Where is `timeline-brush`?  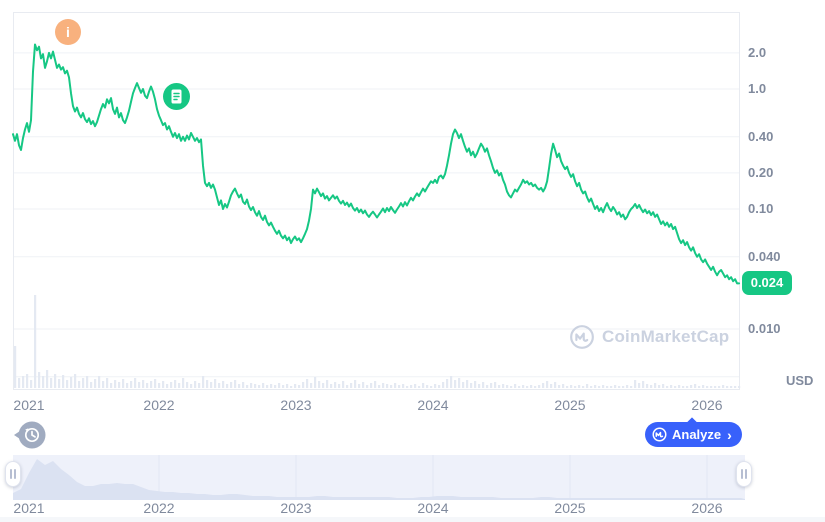 timeline-brush is located at coordinates (379, 477).